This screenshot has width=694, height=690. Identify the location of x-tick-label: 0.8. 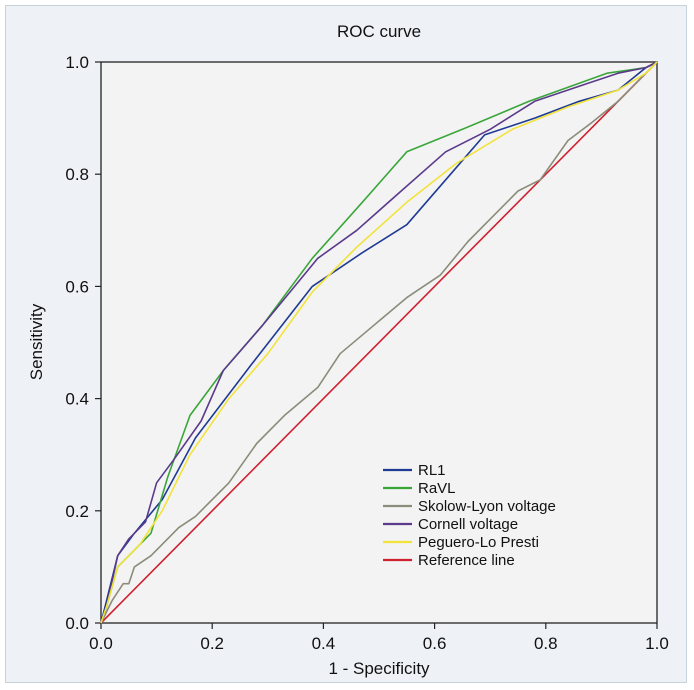
(546, 643).